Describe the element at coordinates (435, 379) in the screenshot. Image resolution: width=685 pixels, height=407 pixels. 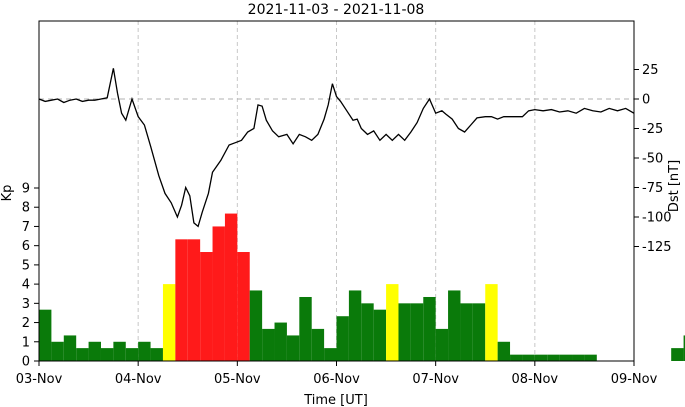
I see `x-tick-label: 07-Nov` at that location.